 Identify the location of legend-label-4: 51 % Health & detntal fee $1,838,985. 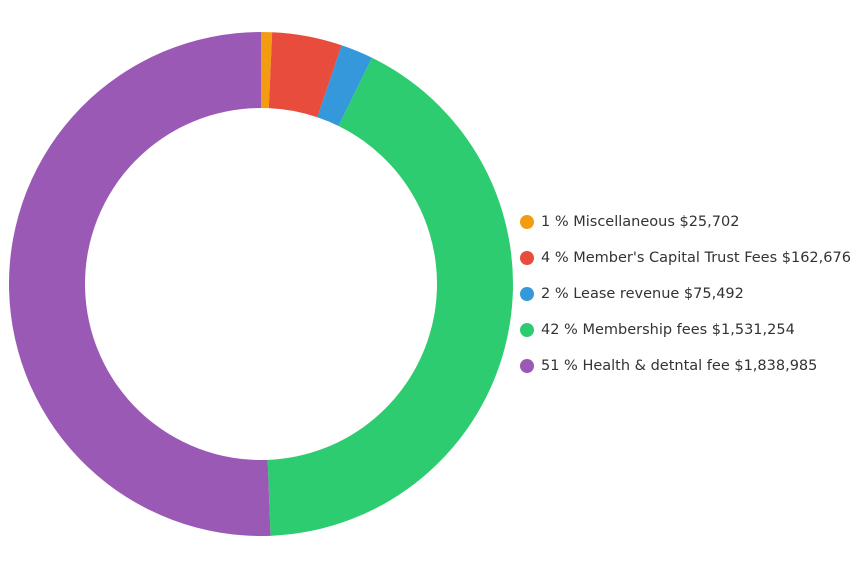
(679, 366).